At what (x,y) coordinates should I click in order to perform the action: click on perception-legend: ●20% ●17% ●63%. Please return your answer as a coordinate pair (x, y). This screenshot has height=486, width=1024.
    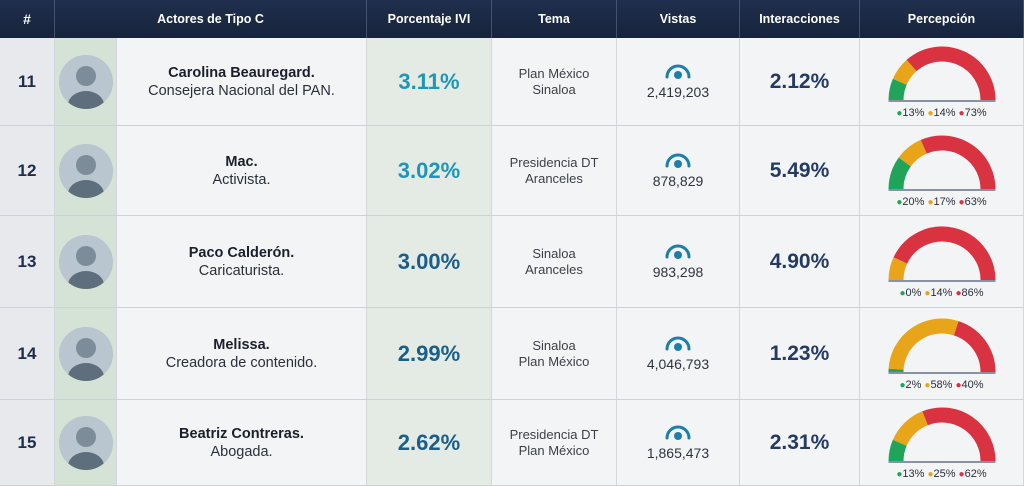
    Looking at the image, I should click on (941, 202).